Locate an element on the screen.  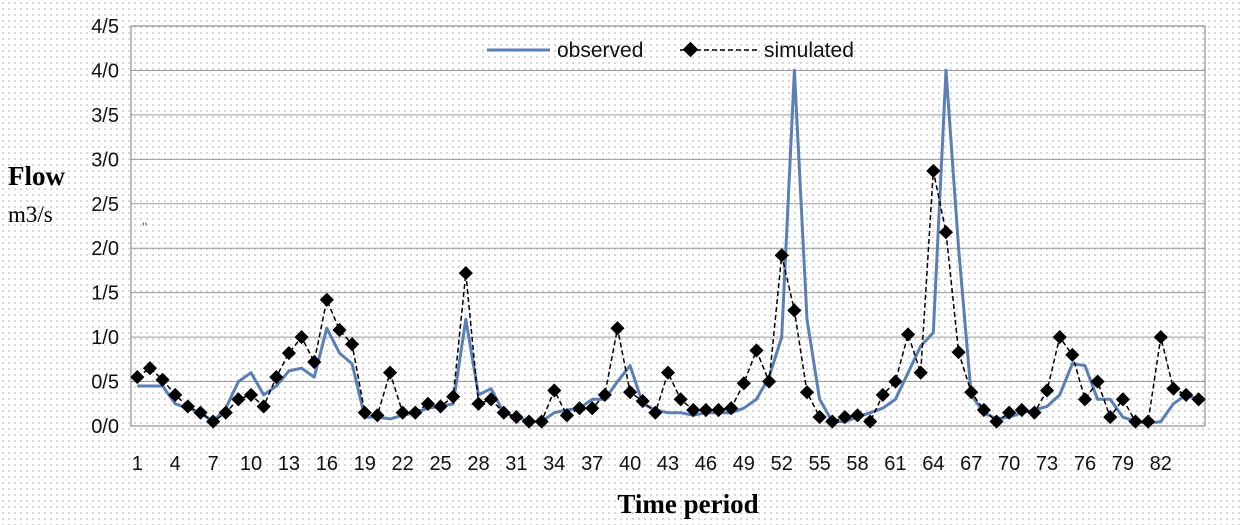
x-tick-label: 79 is located at coordinates (1123, 464).